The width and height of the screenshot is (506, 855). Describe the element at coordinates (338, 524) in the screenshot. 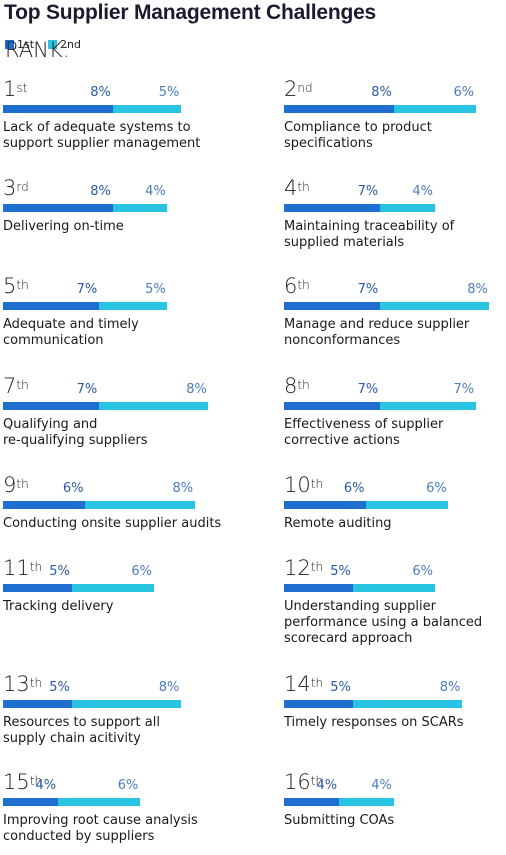

I see `category-label: Remote auditing` at that location.